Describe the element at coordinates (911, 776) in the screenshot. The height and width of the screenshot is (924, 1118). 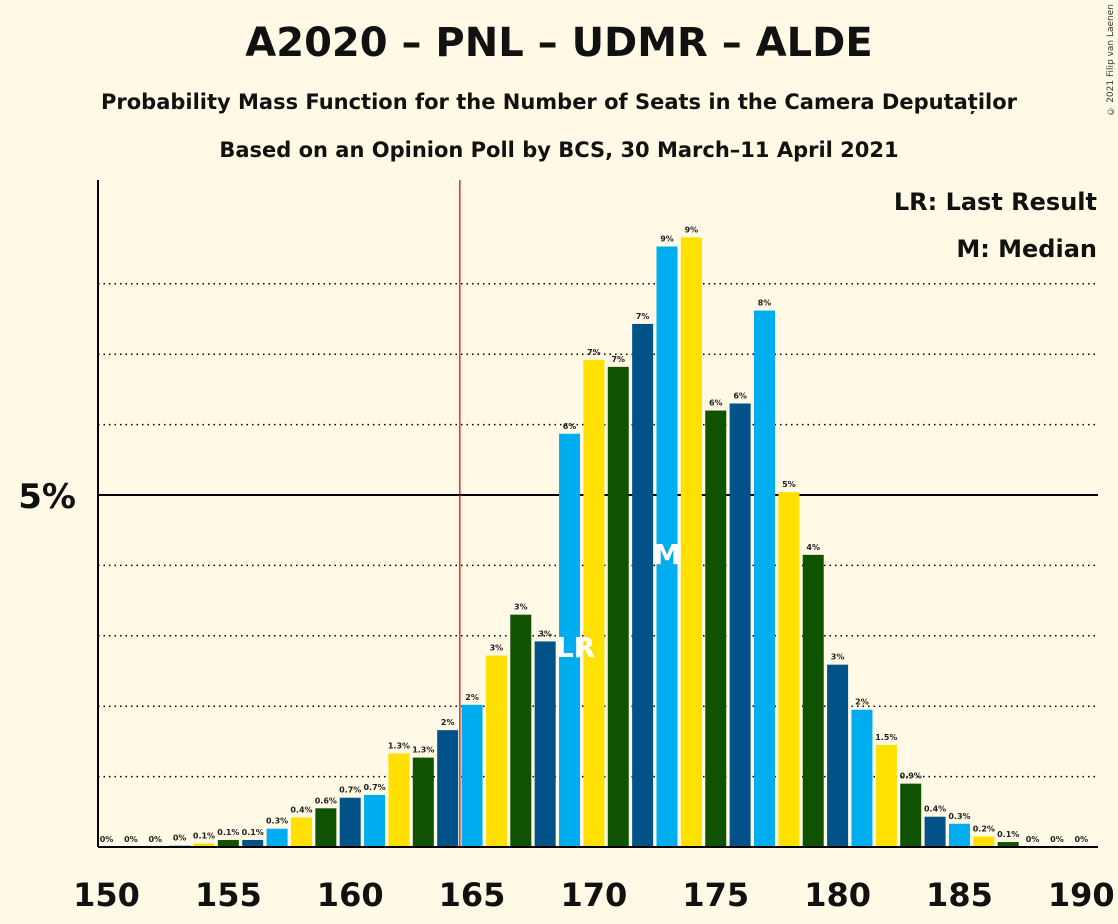
I see `bar-label-183: 0.9%` at that location.